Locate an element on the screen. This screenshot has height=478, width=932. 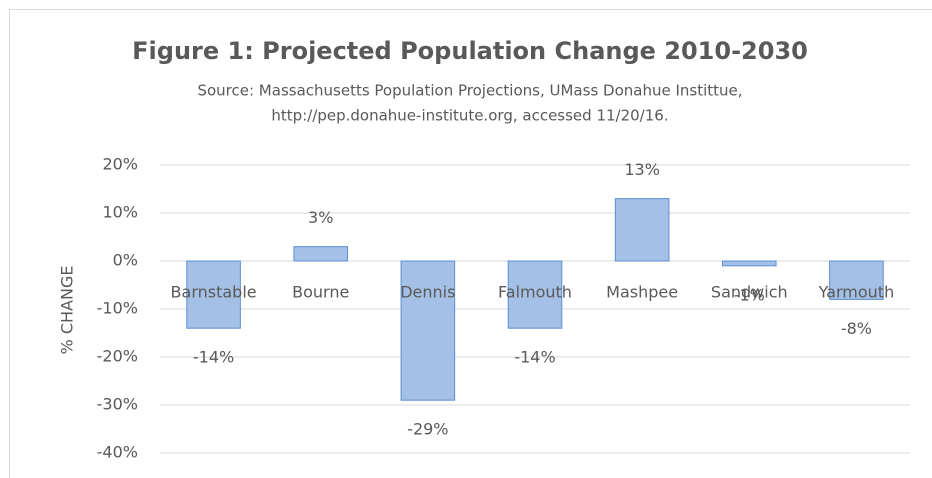
data-label: -8% is located at coordinates (856, 328).